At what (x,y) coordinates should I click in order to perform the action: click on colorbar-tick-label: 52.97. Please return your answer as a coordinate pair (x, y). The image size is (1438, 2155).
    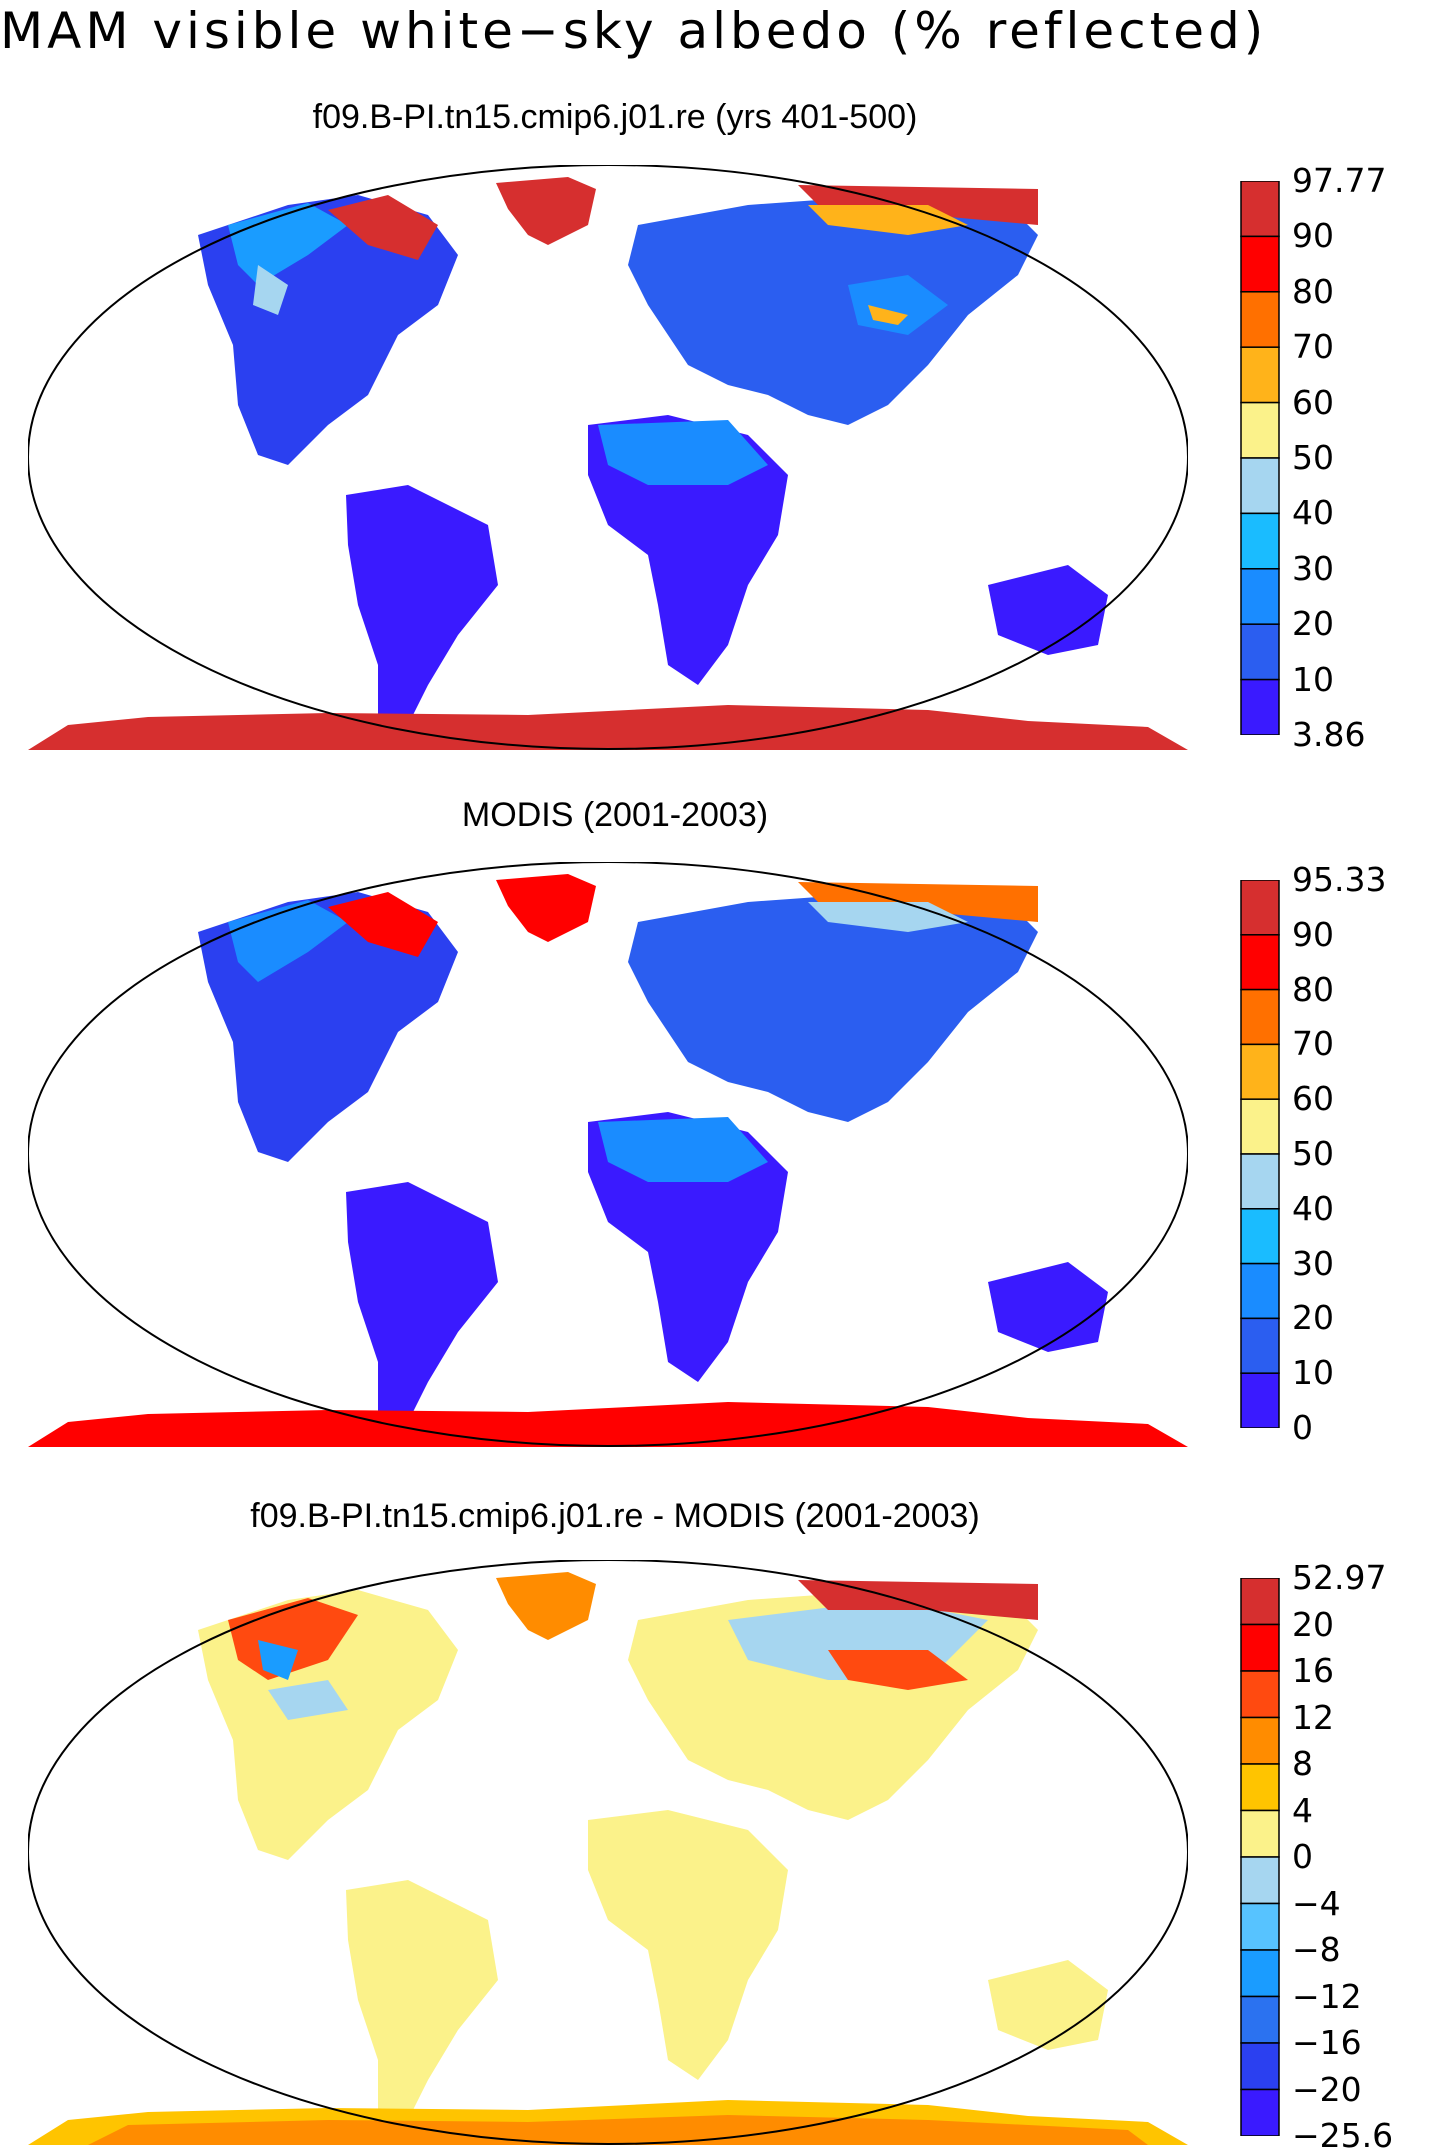
    Looking at the image, I should click on (1339, 1577).